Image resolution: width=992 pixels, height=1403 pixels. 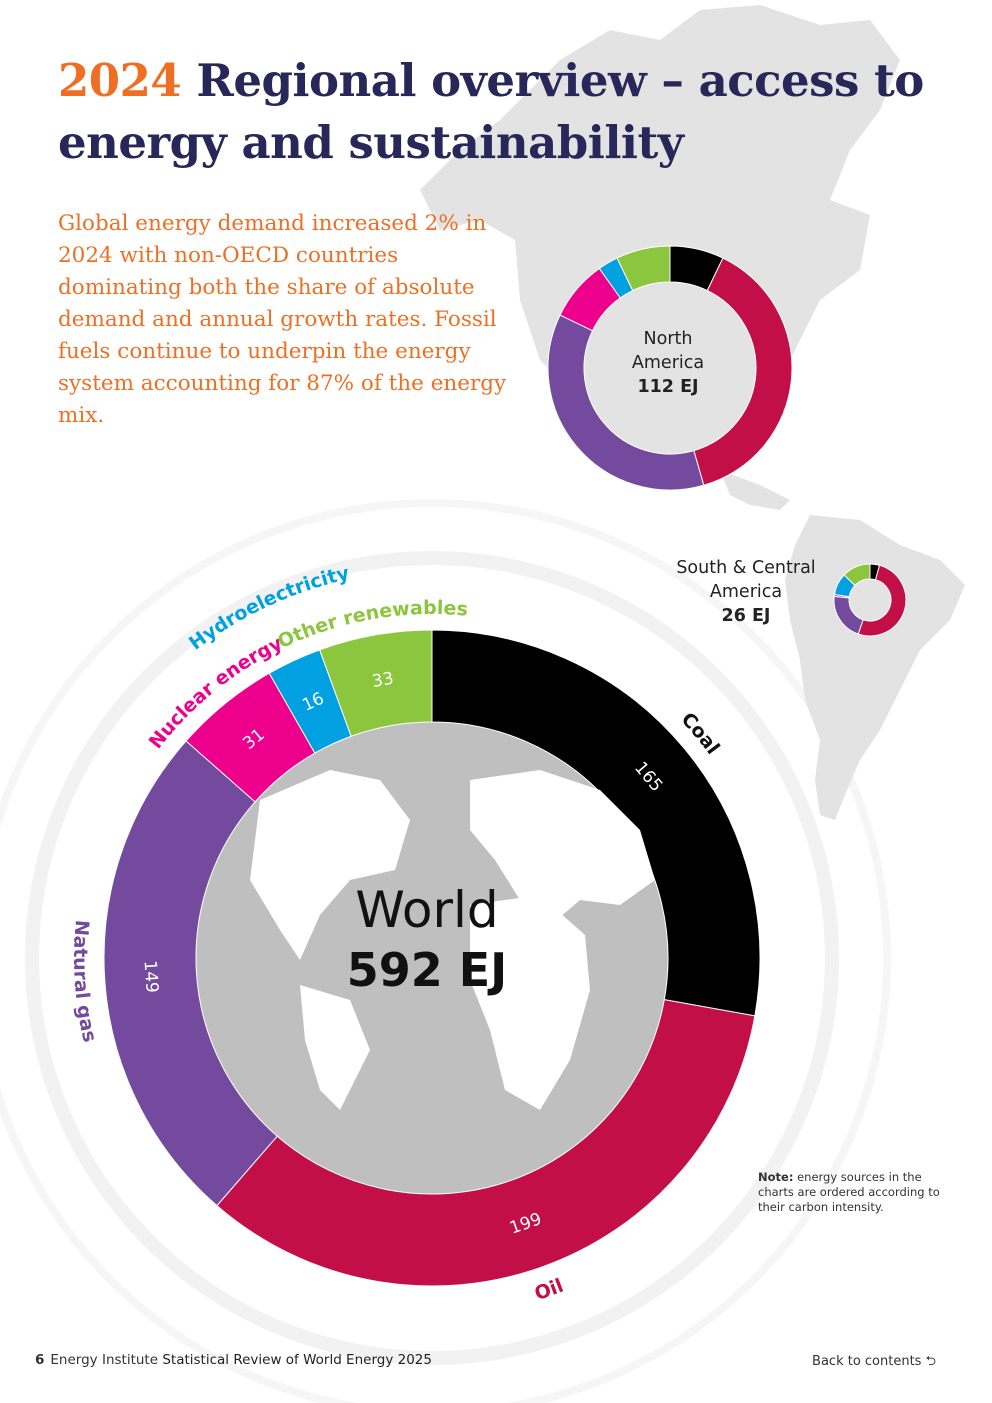 What do you see at coordinates (106, 1360) in the screenshot?
I see `footer-org: Energy Institute` at bounding box center [106, 1360].